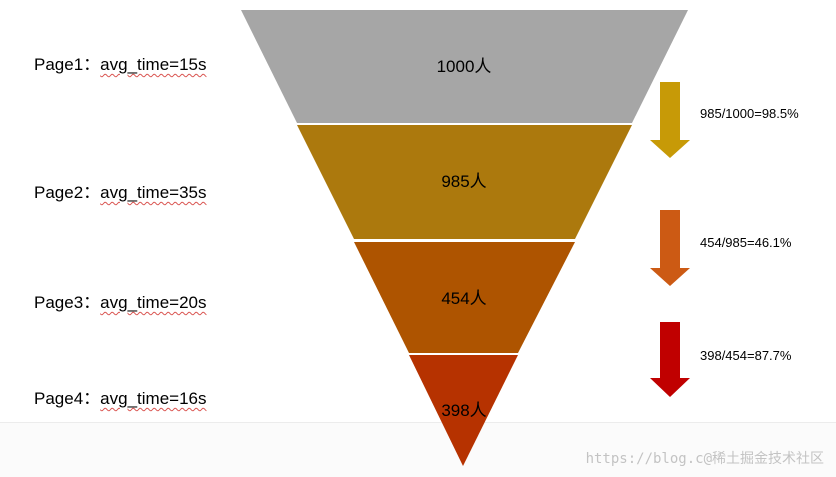 The height and width of the screenshot is (477, 836). What do you see at coordinates (704, 459) in the screenshot?
I see `watermark: https://blog.c@稀土掘金技术社区` at bounding box center [704, 459].